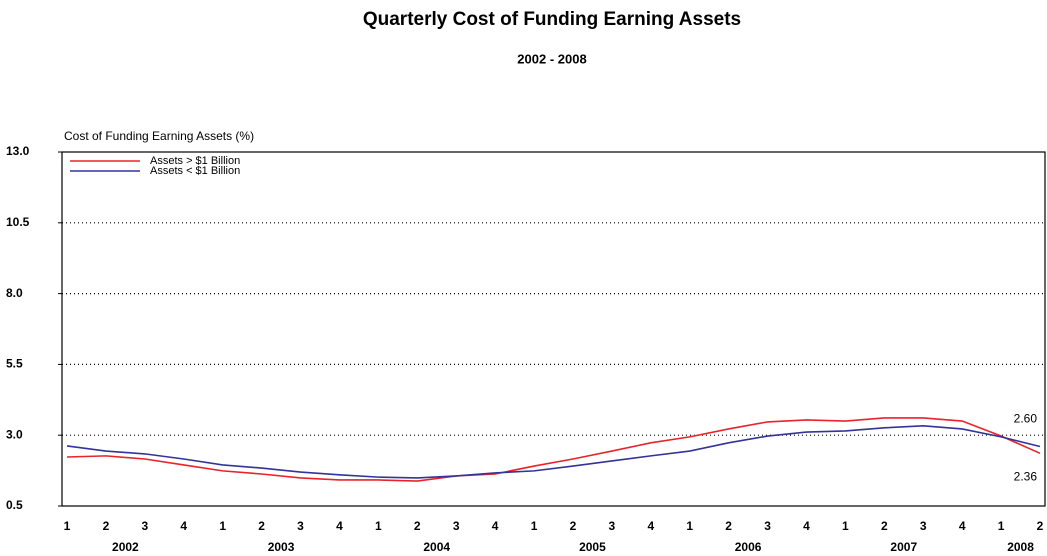  Describe the element at coordinates (195, 171) in the screenshot. I see `legend-label: Assets < $1 Billion` at that location.